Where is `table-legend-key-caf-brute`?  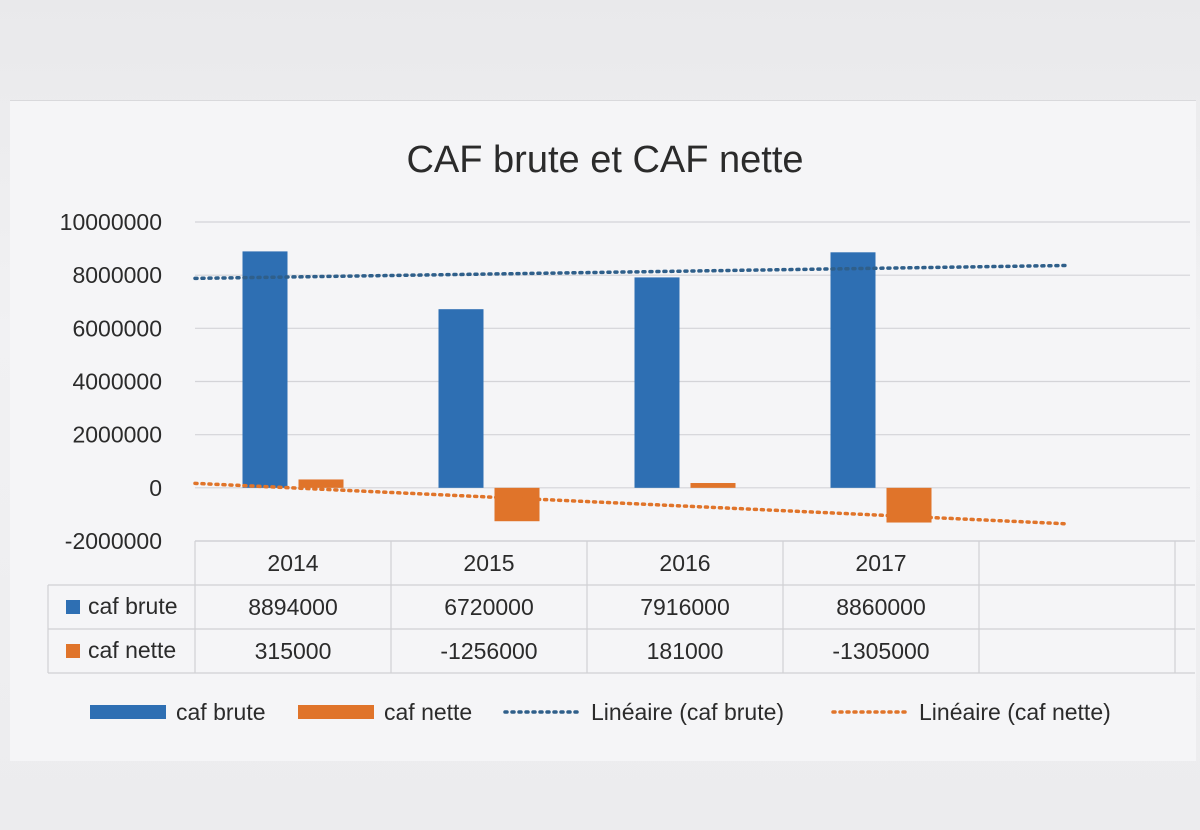 table-legend-key-caf-brute is located at coordinates (73, 607).